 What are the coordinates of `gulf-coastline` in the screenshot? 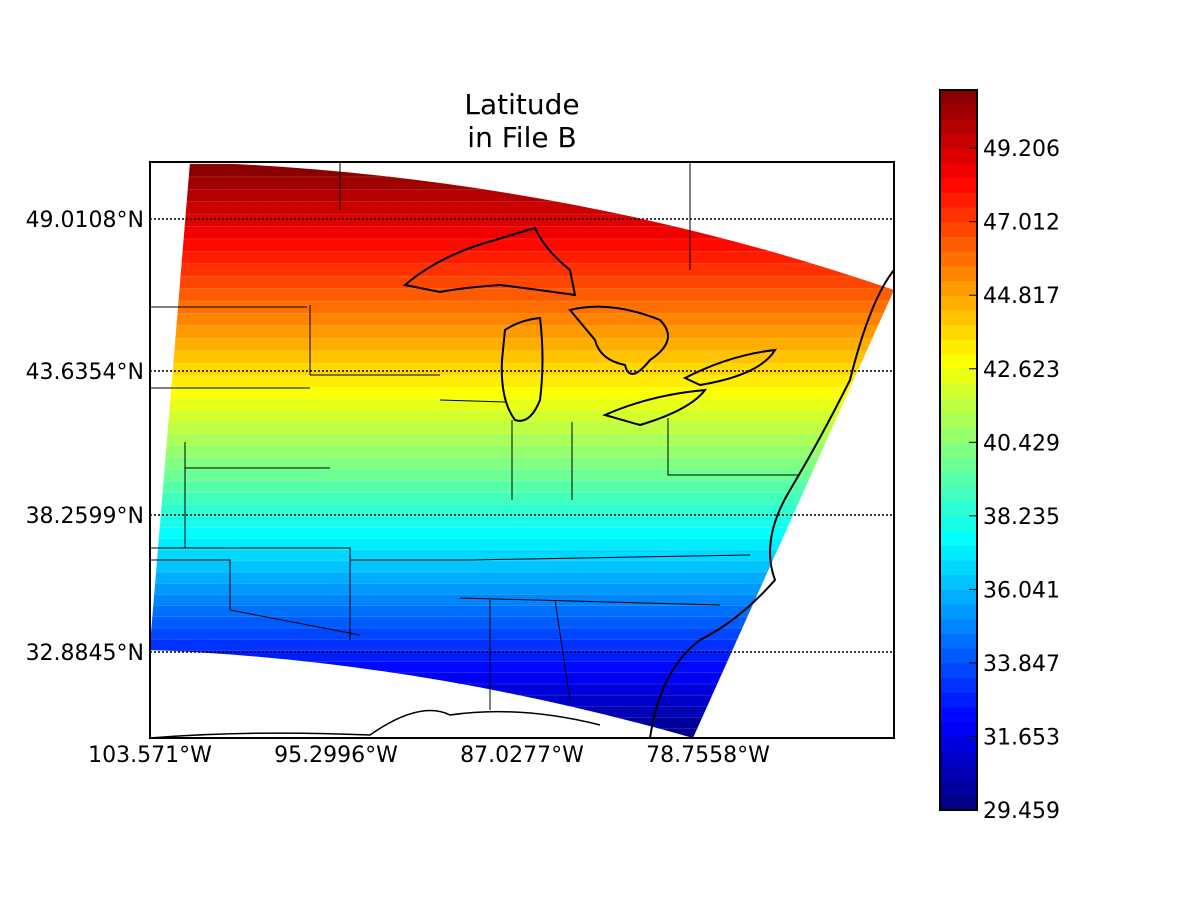 It's located at (375, 723).